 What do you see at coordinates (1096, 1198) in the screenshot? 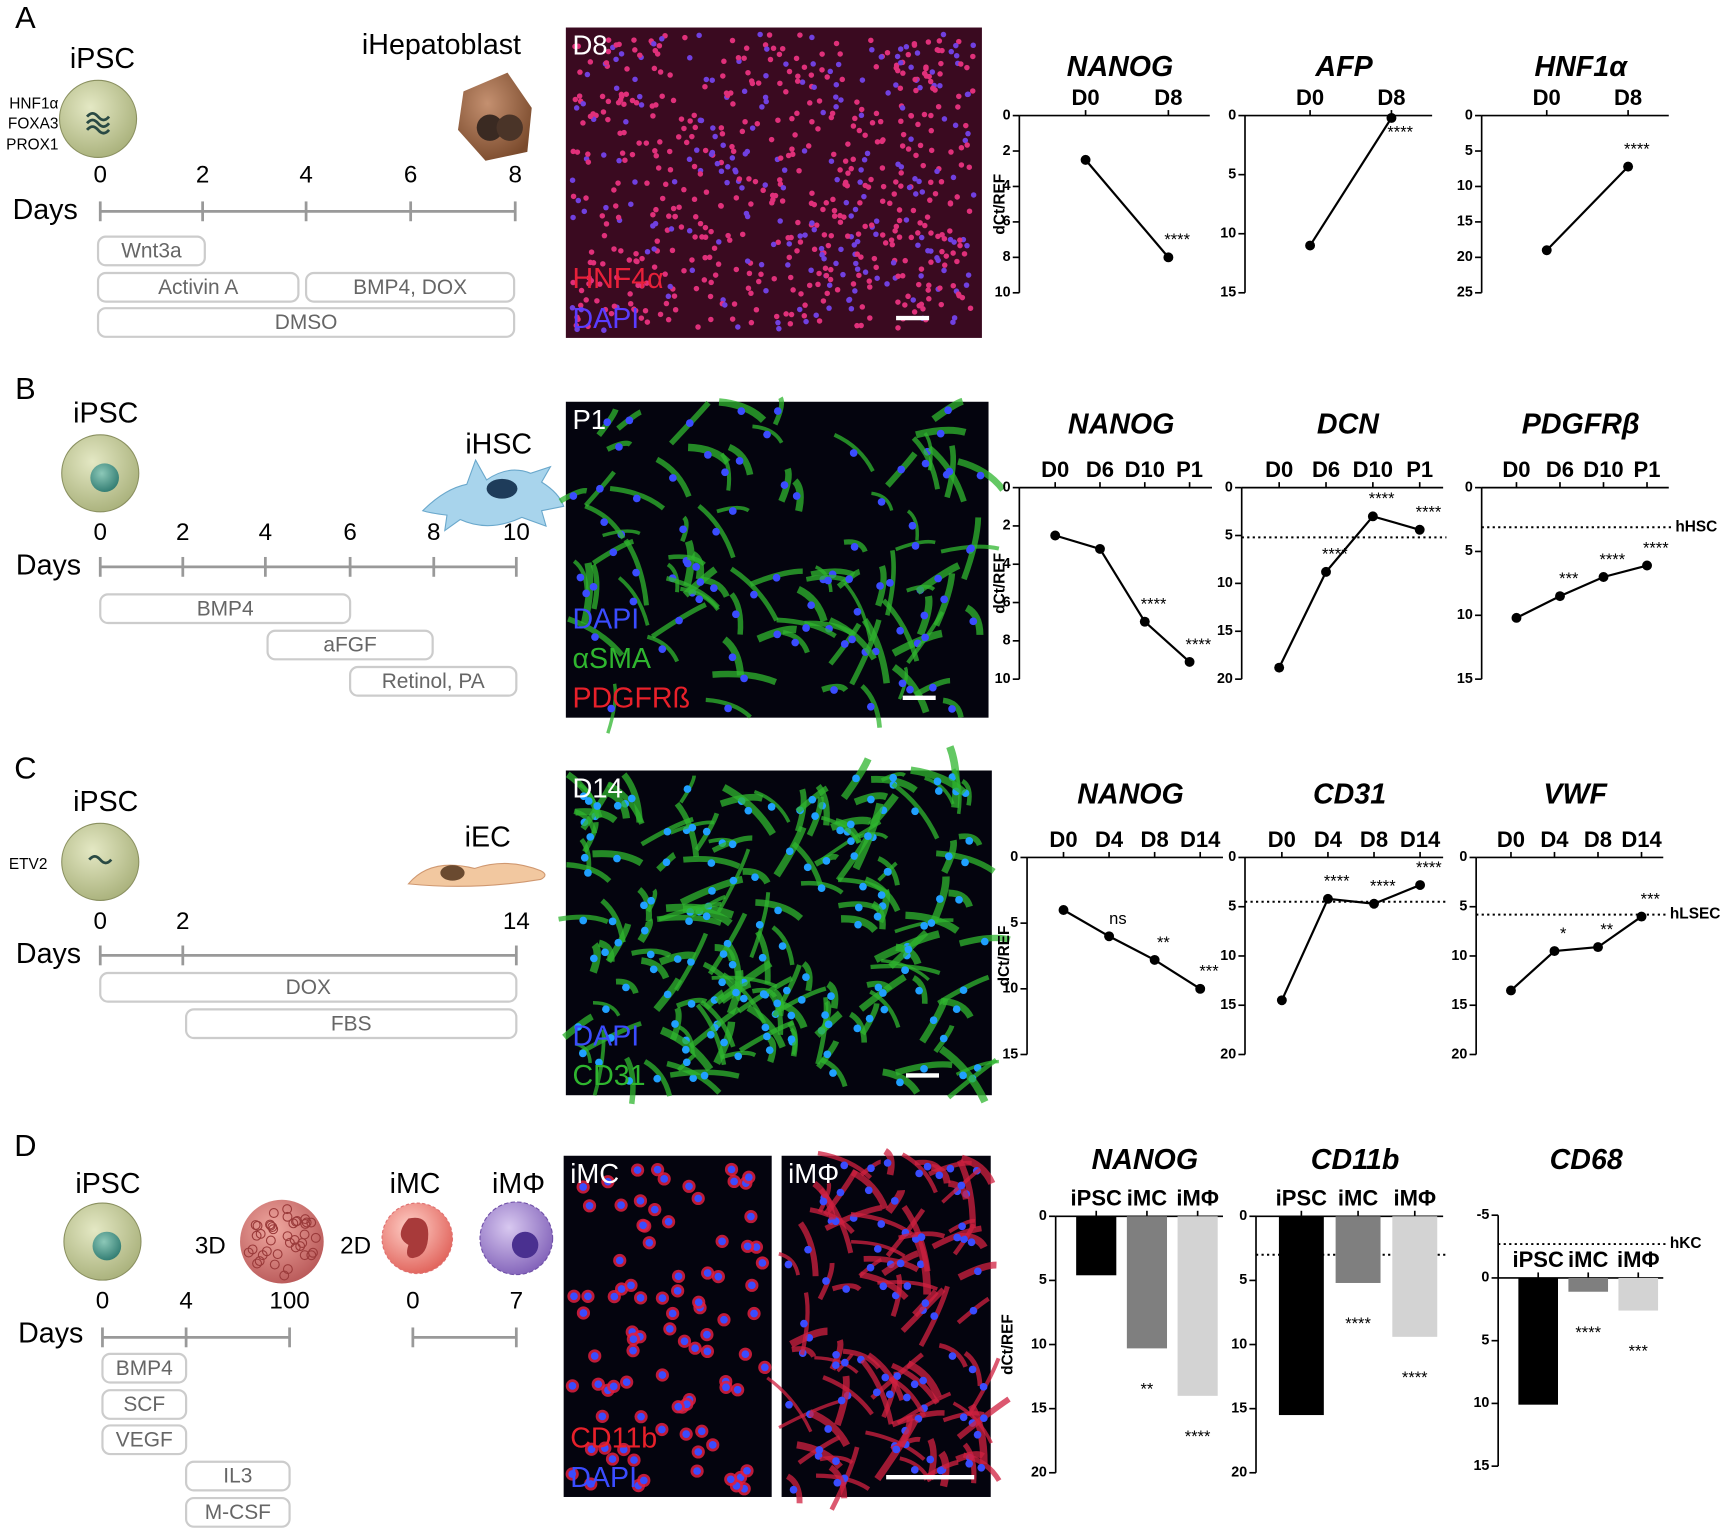
I see `x-tick-label: iPSC` at bounding box center [1096, 1198].